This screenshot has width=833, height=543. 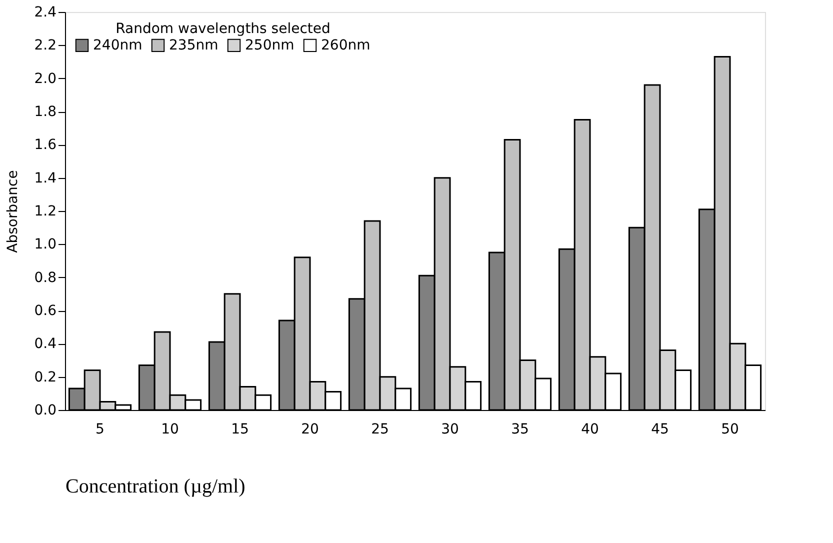 I want to click on y-tick-label: 1.4, so click(x=45, y=178).